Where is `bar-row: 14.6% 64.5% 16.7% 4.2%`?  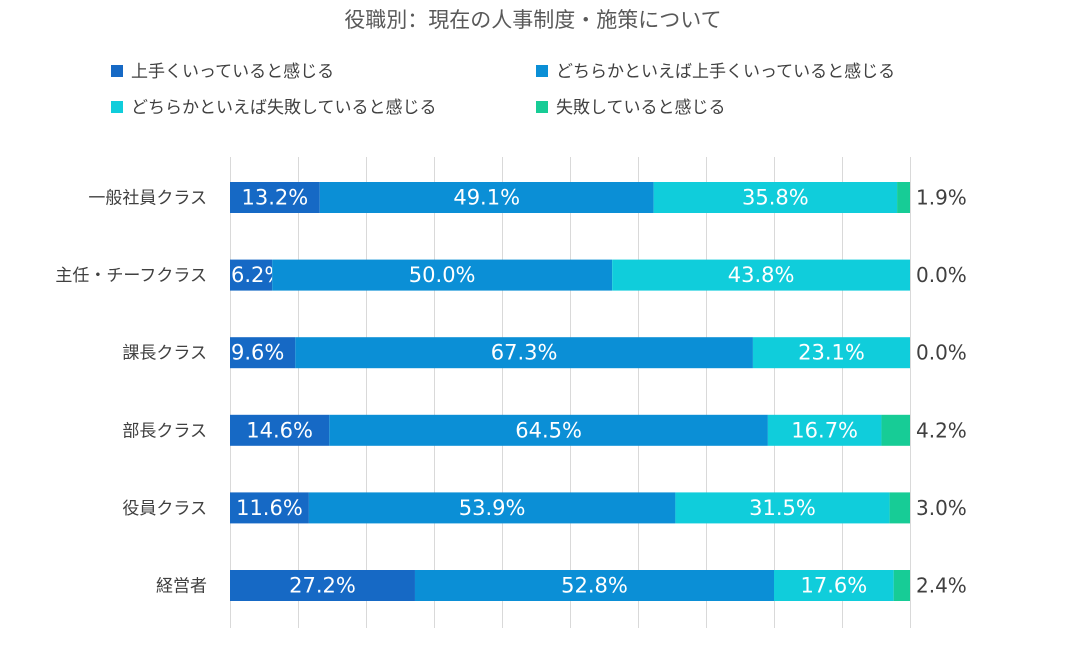
bar-row: 14.6% 64.5% 16.7% 4.2% is located at coordinates (598, 430).